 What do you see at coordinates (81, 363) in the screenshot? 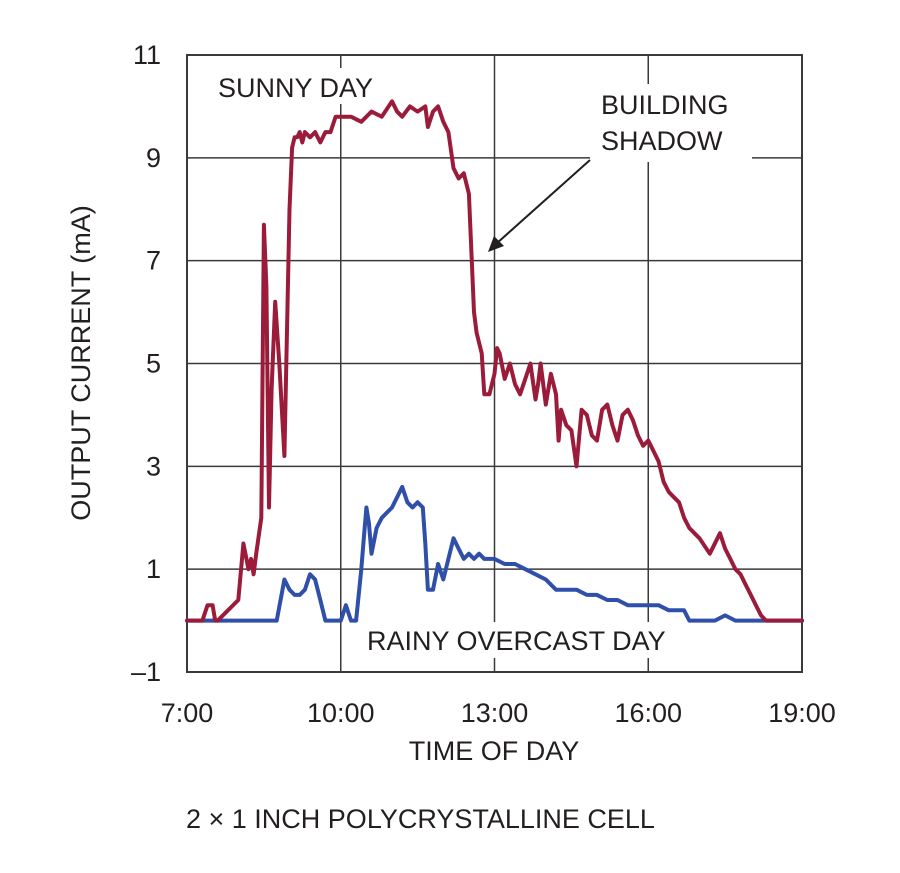
I see `y-axis-title: OUTPUT CURRENT (mA)` at bounding box center [81, 363].